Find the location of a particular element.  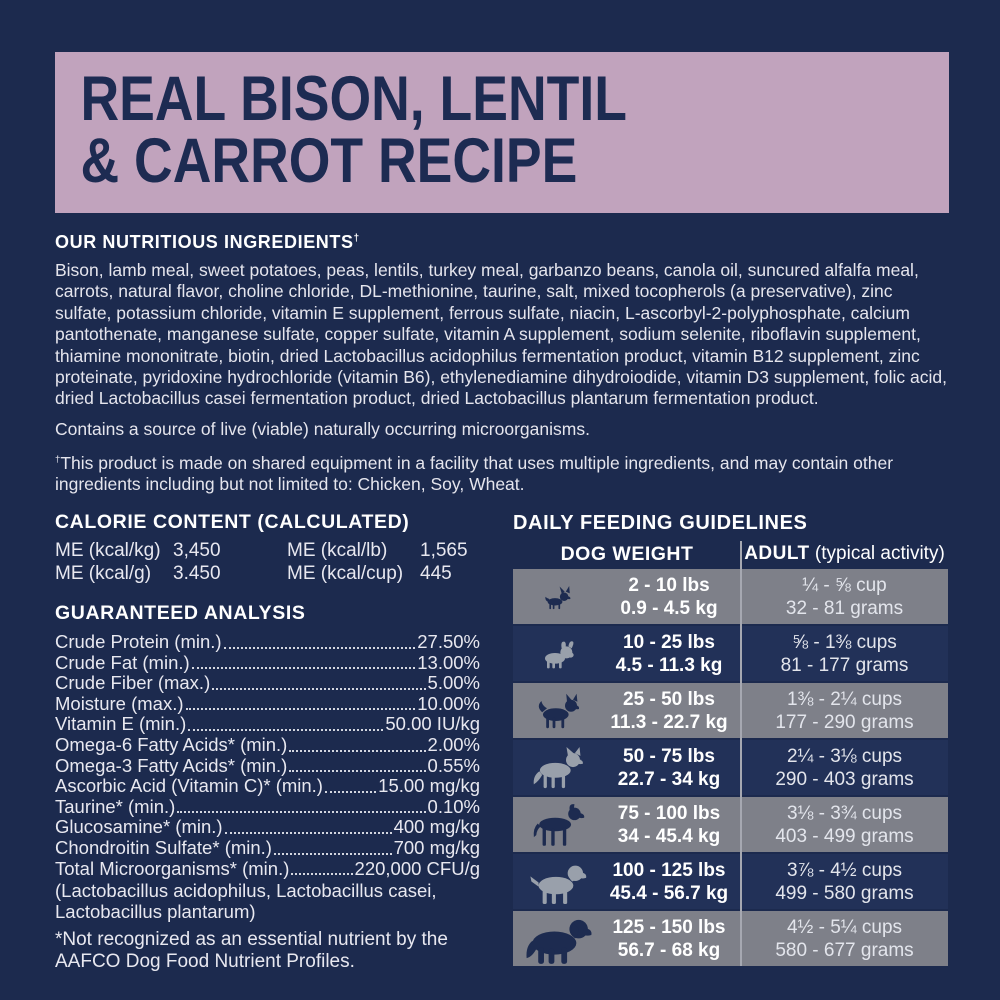

calorie-value: 445 is located at coordinates (436, 573).